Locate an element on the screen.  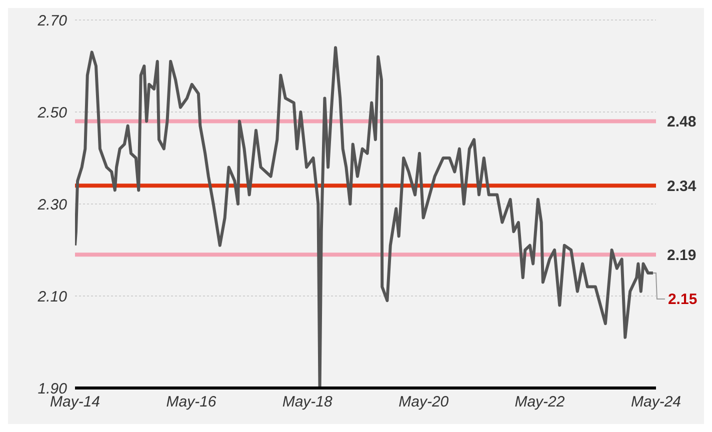
y-tick-label: 2.50 is located at coordinates (52, 113).